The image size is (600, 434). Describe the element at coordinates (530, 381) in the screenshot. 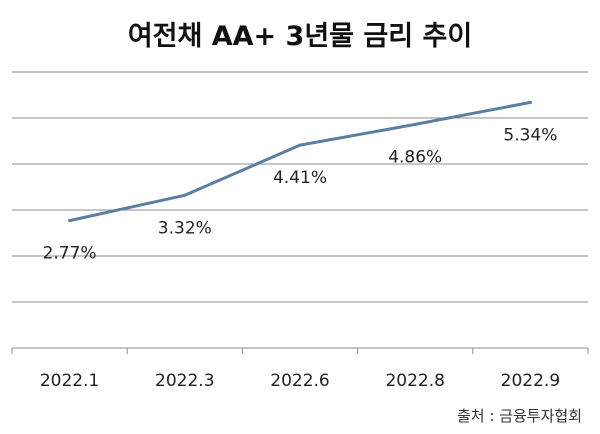

I see `x-tick-label: 2022.9` at that location.